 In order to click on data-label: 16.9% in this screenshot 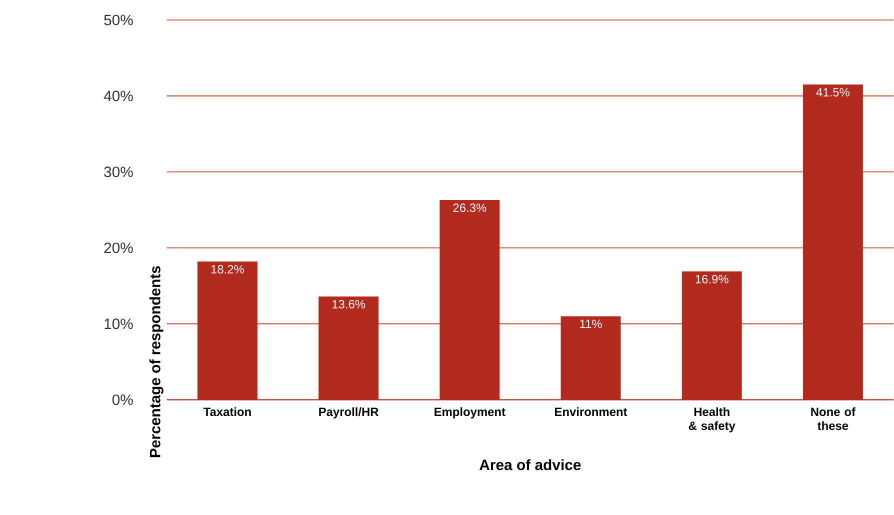, I will do `click(712, 279)`.